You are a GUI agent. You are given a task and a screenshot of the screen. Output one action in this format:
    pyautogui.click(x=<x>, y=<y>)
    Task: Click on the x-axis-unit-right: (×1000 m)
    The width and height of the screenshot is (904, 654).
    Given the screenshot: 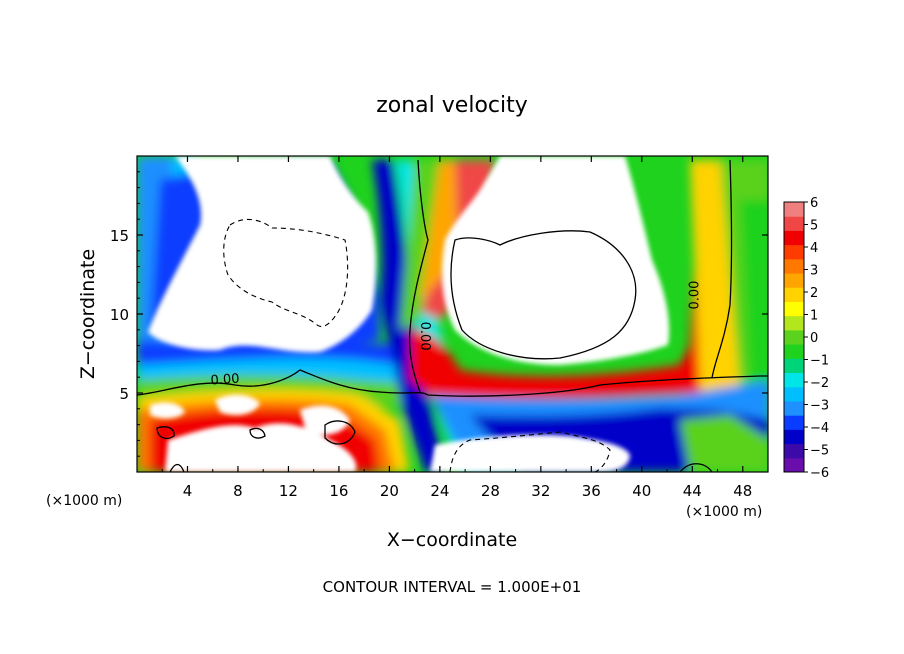 What is the action you would take?
    pyautogui.click(x=724, y=512)
    